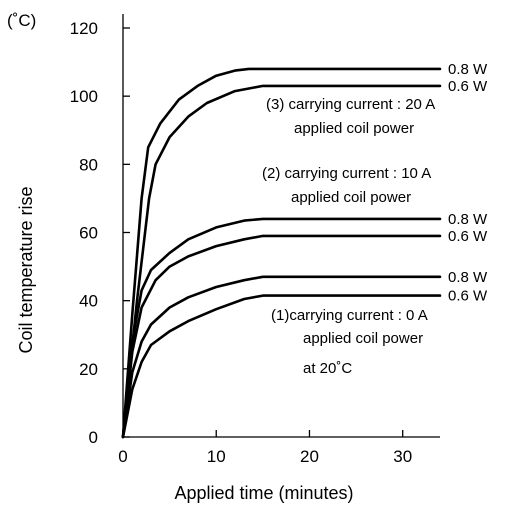  What do you see at coordinates (468, 219) in the screenshot?
I see `series-label-3: 0.8 W` at bounding box center [468, 219].